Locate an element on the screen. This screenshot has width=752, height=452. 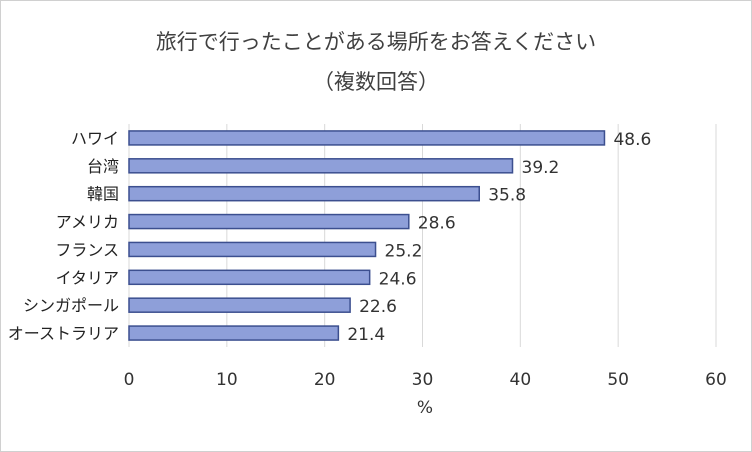
chart-subtitle: （複数回答） is located at coordinates (376, 82).